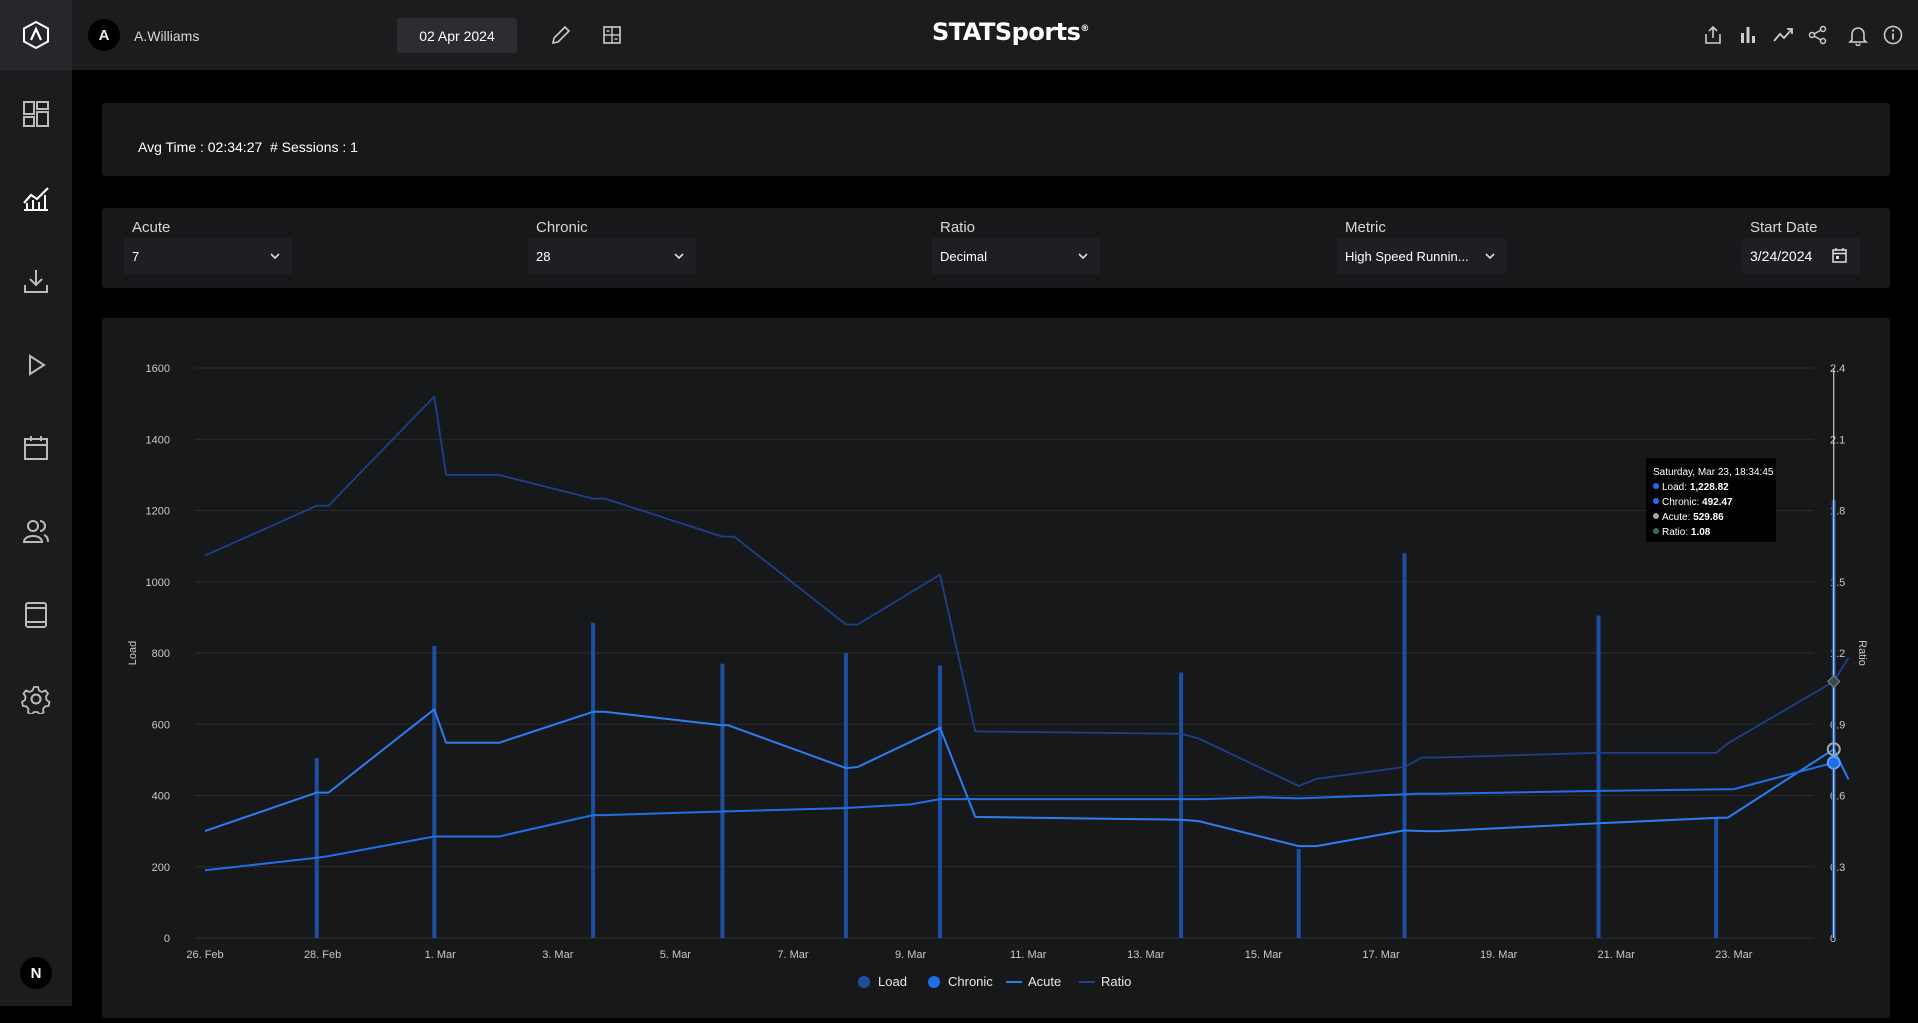 This screenshot has height=1023, width=1918. What do you see at coordinates (457, 35) in the screenshot?
I see `date-picker-button: 02 Apr 2024` at bounding box center [457, 35].